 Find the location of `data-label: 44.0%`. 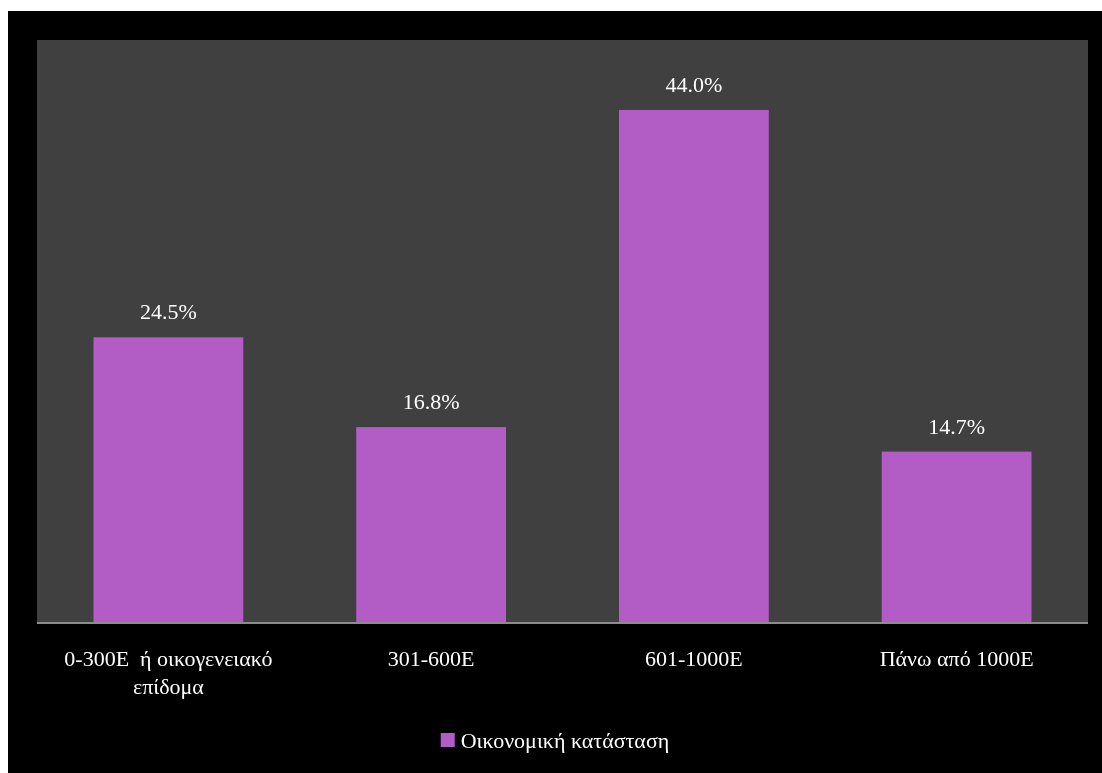

data-label: 44.0% is located at coordinates (694, 84).